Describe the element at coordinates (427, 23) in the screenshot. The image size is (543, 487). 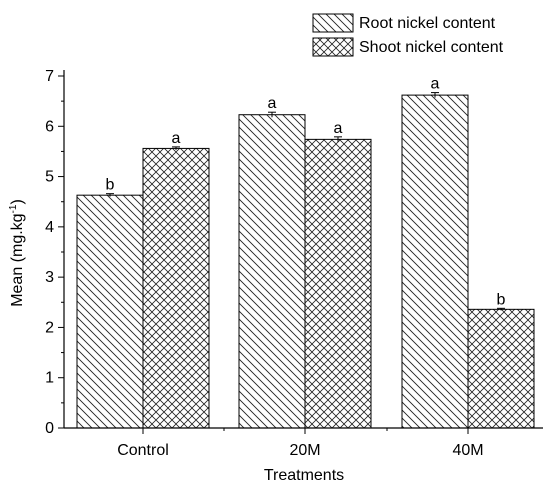
I see `legend-label-root: Root nickel content` at that location.